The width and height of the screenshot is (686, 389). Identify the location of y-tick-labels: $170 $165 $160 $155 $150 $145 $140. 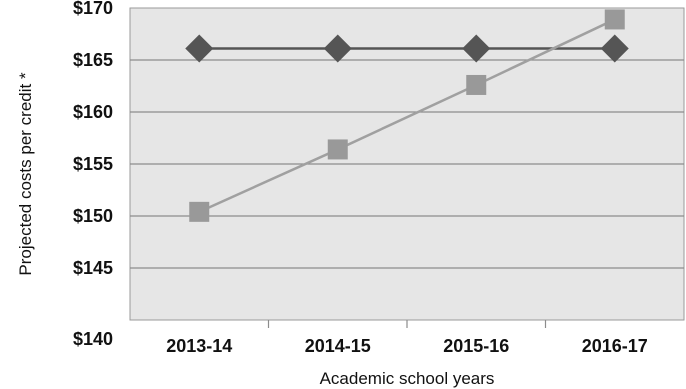
(93, 174).